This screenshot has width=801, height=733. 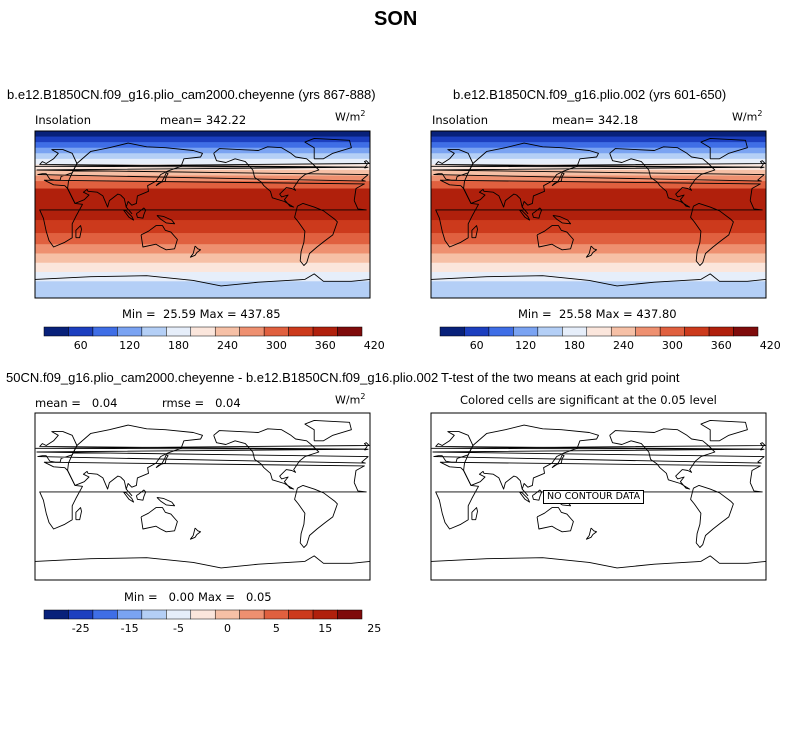 I want to click on unit-label-bottom-left: W/m2, so click(x=350, y=399).